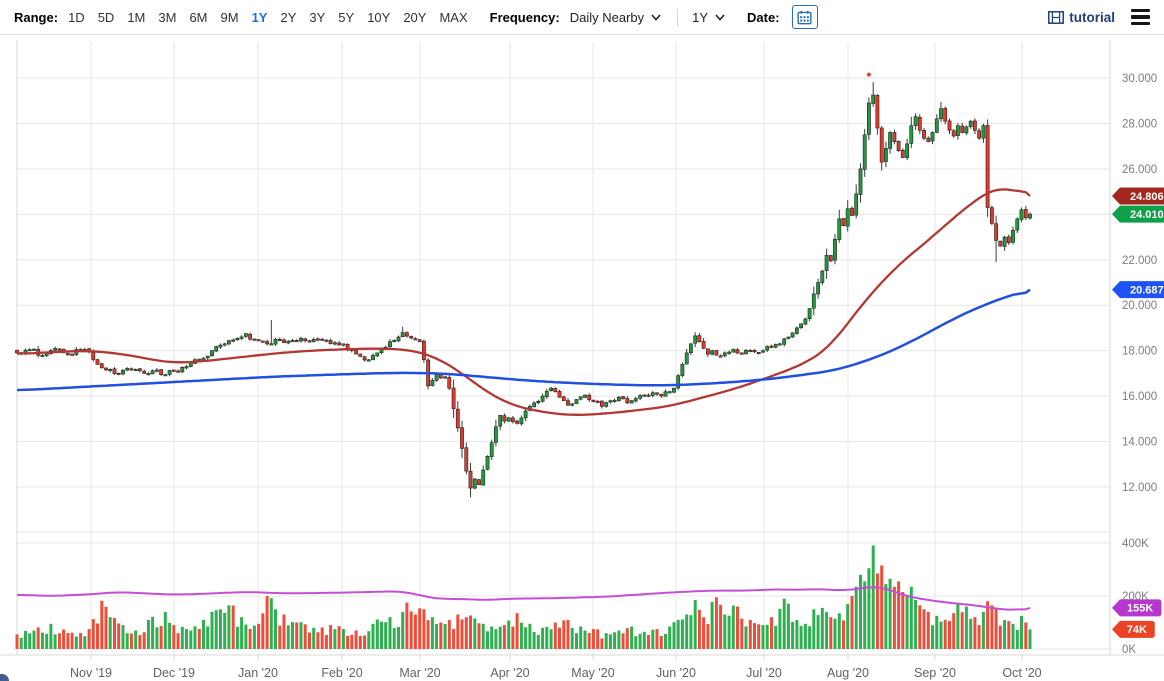 This screenshot has height=681, width=1164. Describe the element at coordinates (935, 673) in the screenshot. I see `svg-text: Sep '20` at that location.